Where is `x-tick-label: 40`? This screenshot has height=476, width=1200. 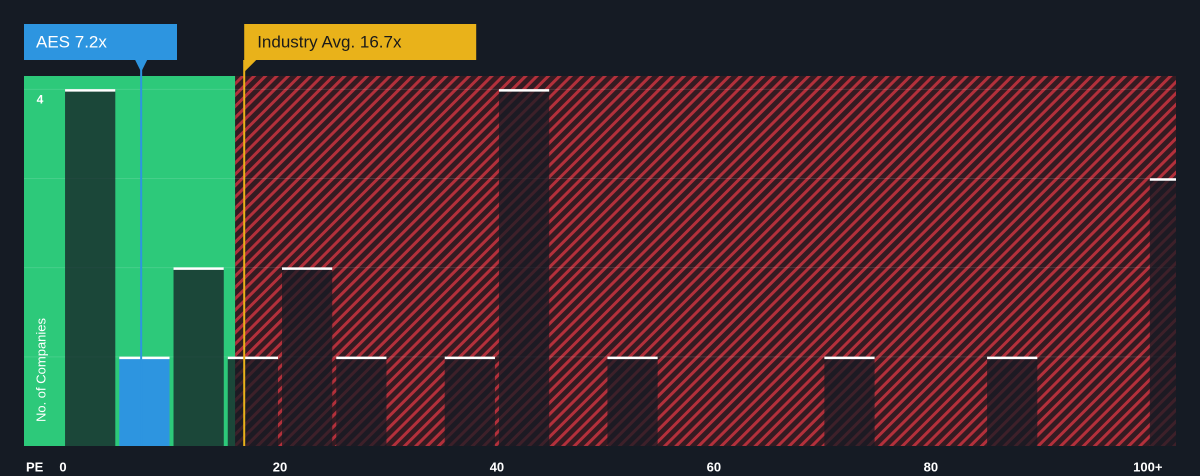 x-tick-label: 40 is located at coordinates (497, 466).